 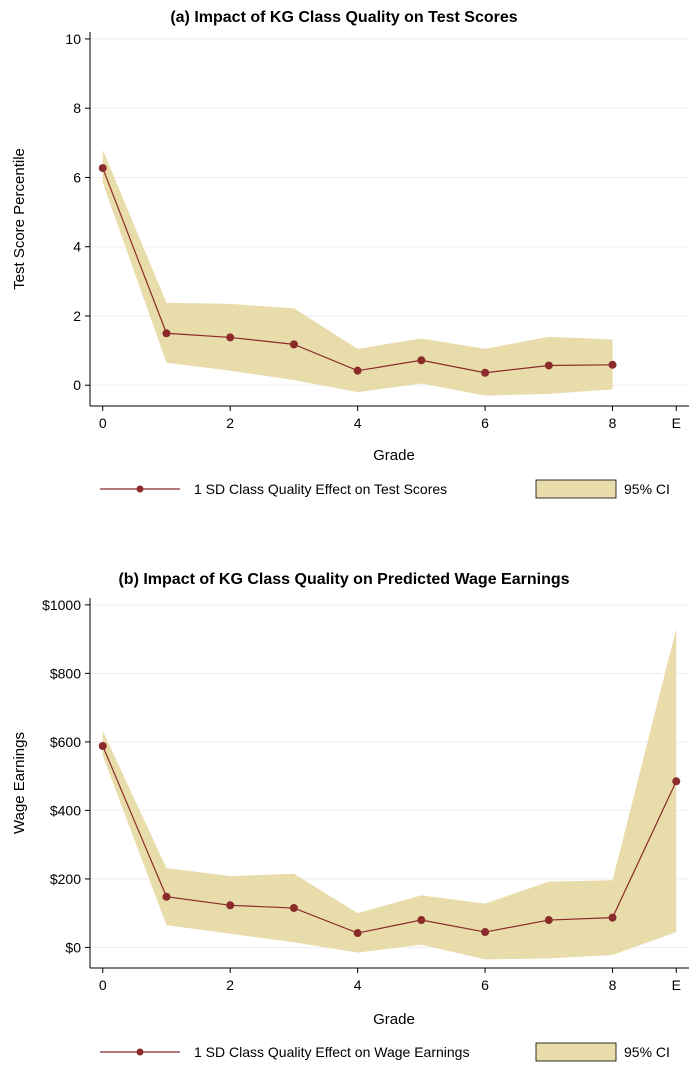 I want to click on y-tick-label: 2, so click(x=77, y=316).